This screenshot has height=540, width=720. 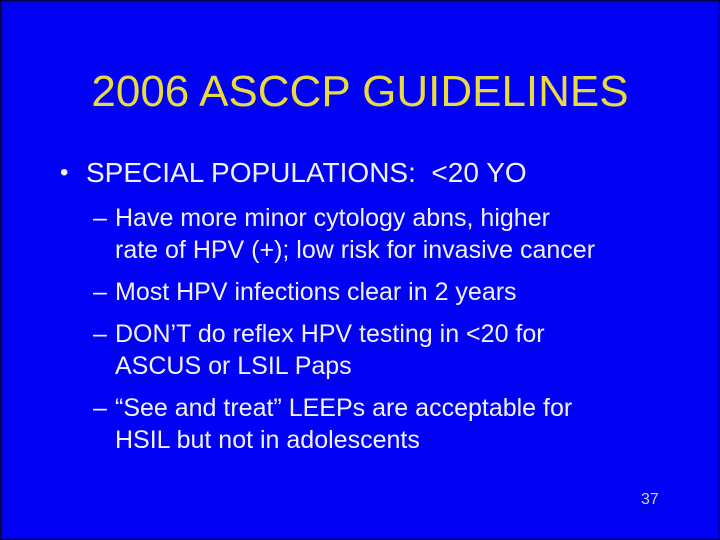 I want to click on sub-bullet-line: Have more minor cytology abns, higher, so click(x=332, y=218).